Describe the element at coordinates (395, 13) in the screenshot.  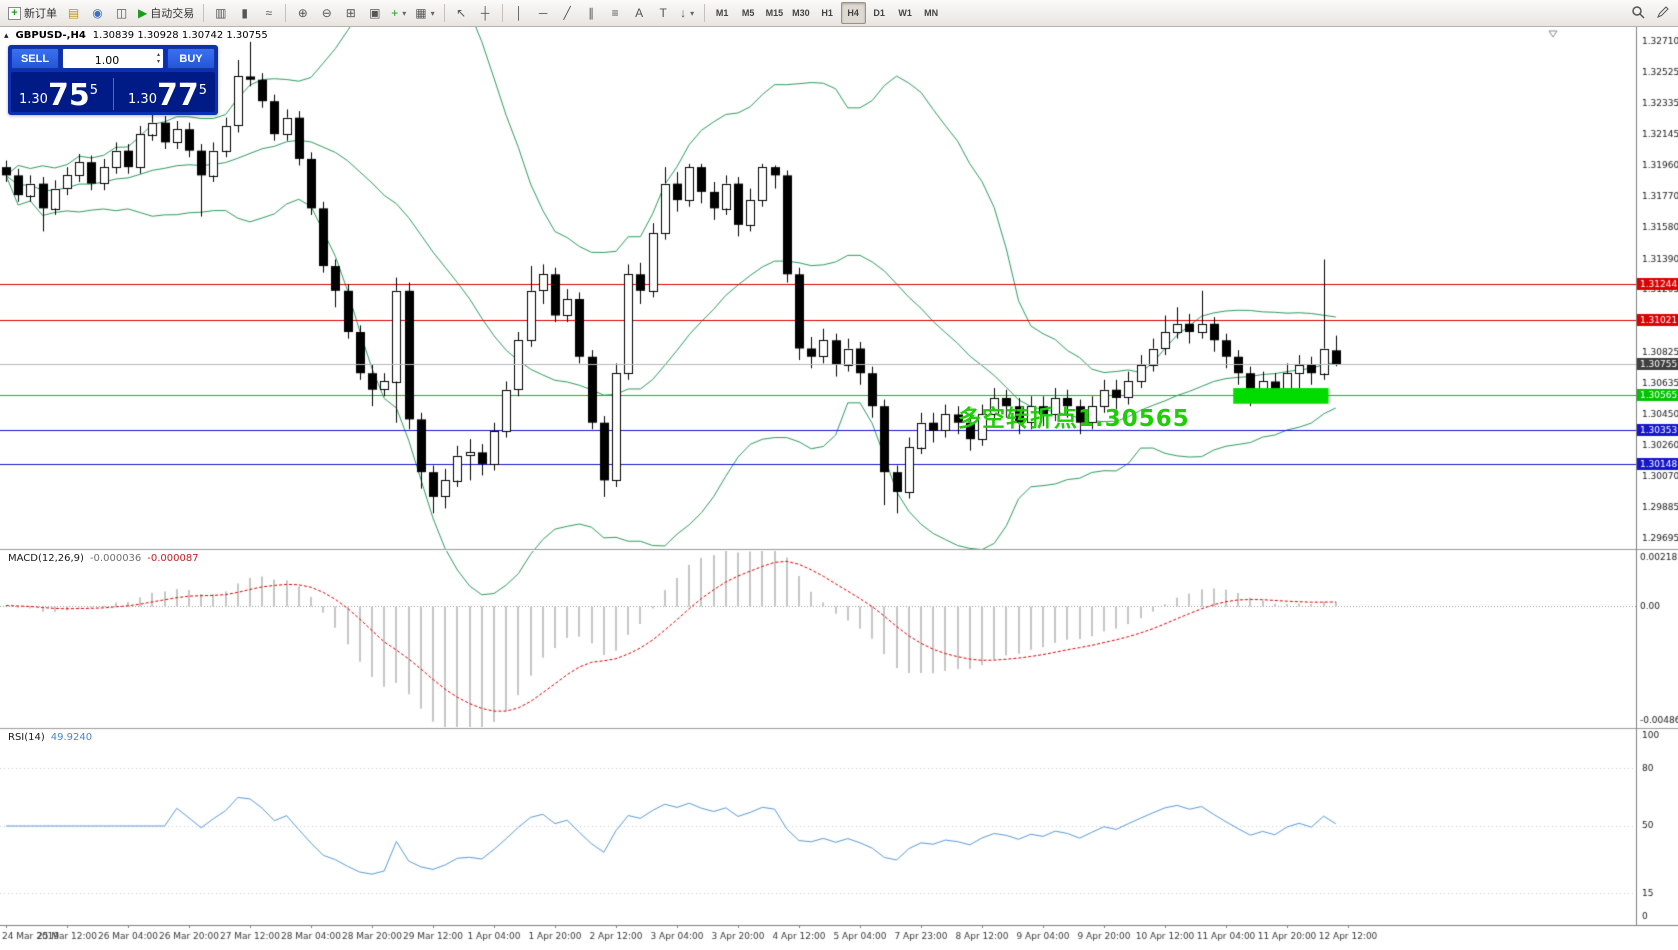
I see `new-chart-icon: +` at that location.